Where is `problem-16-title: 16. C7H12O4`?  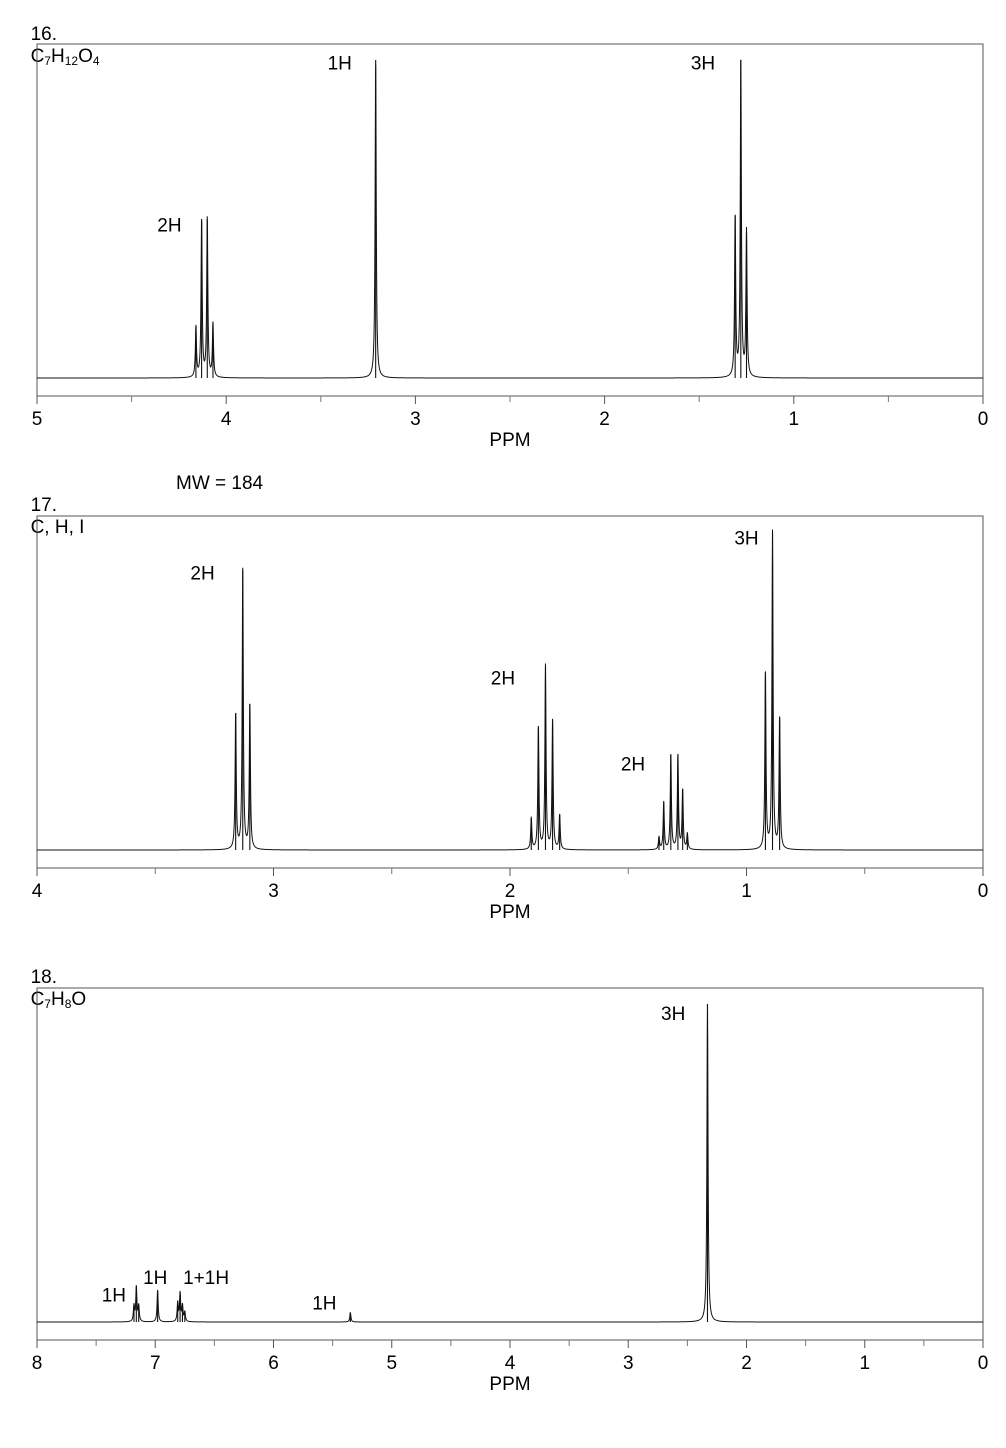 problem-16-title: 16. C7H12O4 is located at coordinates (60, 35).